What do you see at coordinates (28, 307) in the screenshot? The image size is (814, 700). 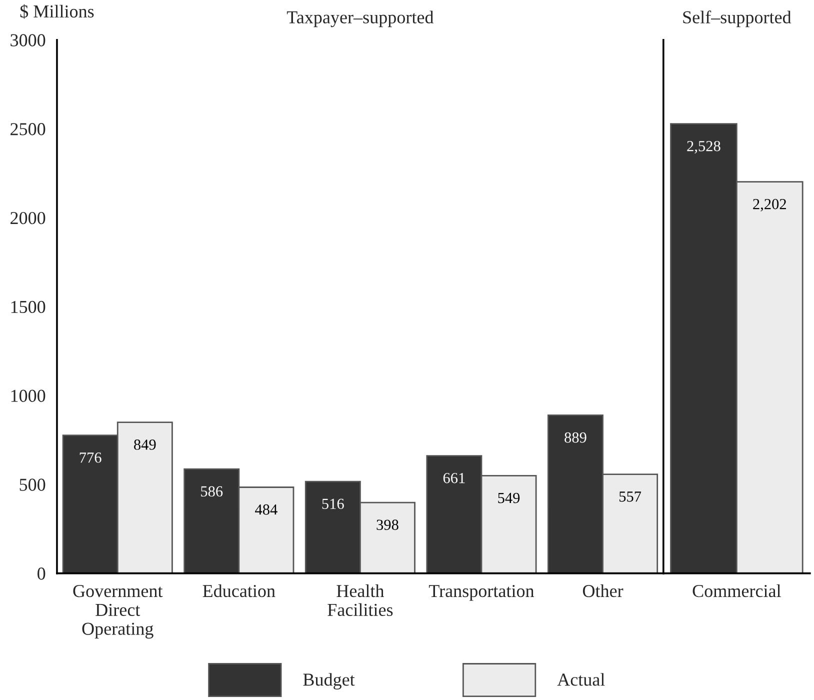 I see `y-tick-label: 1500` at bounding box center [28, 307].